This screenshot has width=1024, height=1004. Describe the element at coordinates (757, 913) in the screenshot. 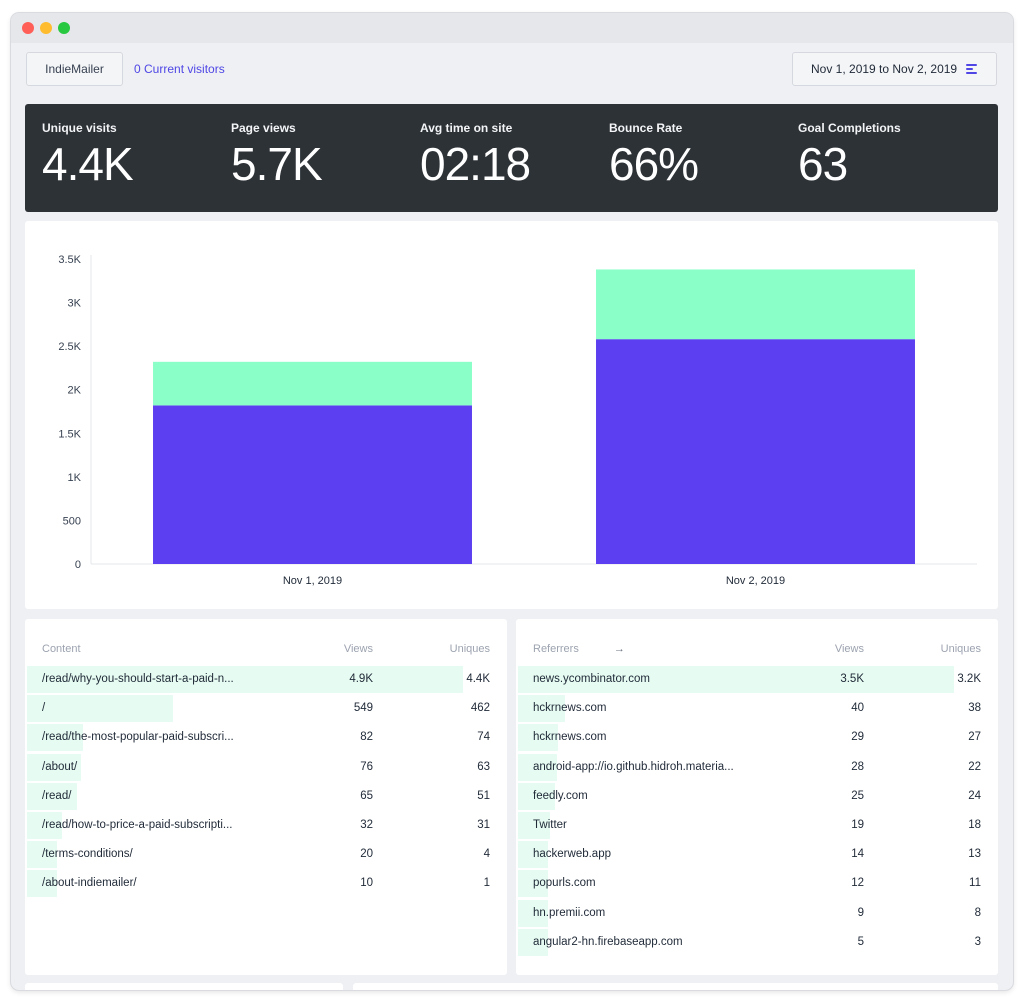

I see `referrer-table-row: hn.premii.com 9 8` at that location.